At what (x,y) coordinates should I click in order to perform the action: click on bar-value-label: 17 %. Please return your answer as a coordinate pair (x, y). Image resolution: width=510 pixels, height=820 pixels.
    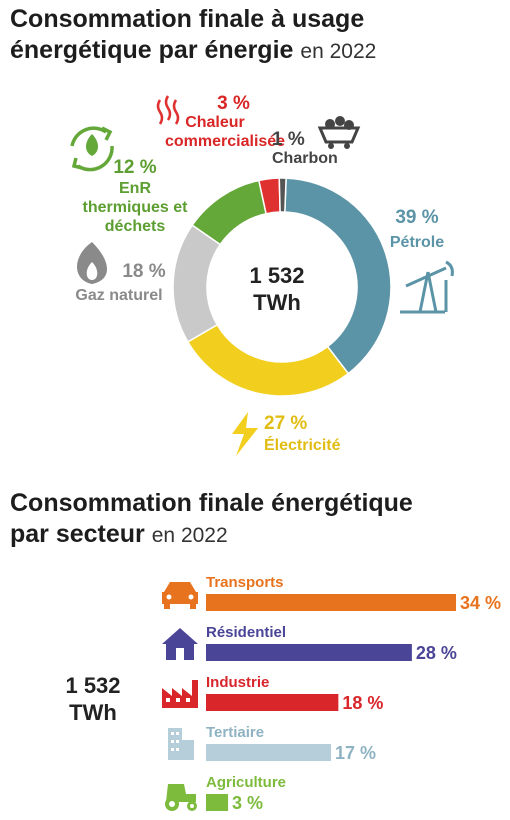
    Looking at the image, I should click on (356, 753).